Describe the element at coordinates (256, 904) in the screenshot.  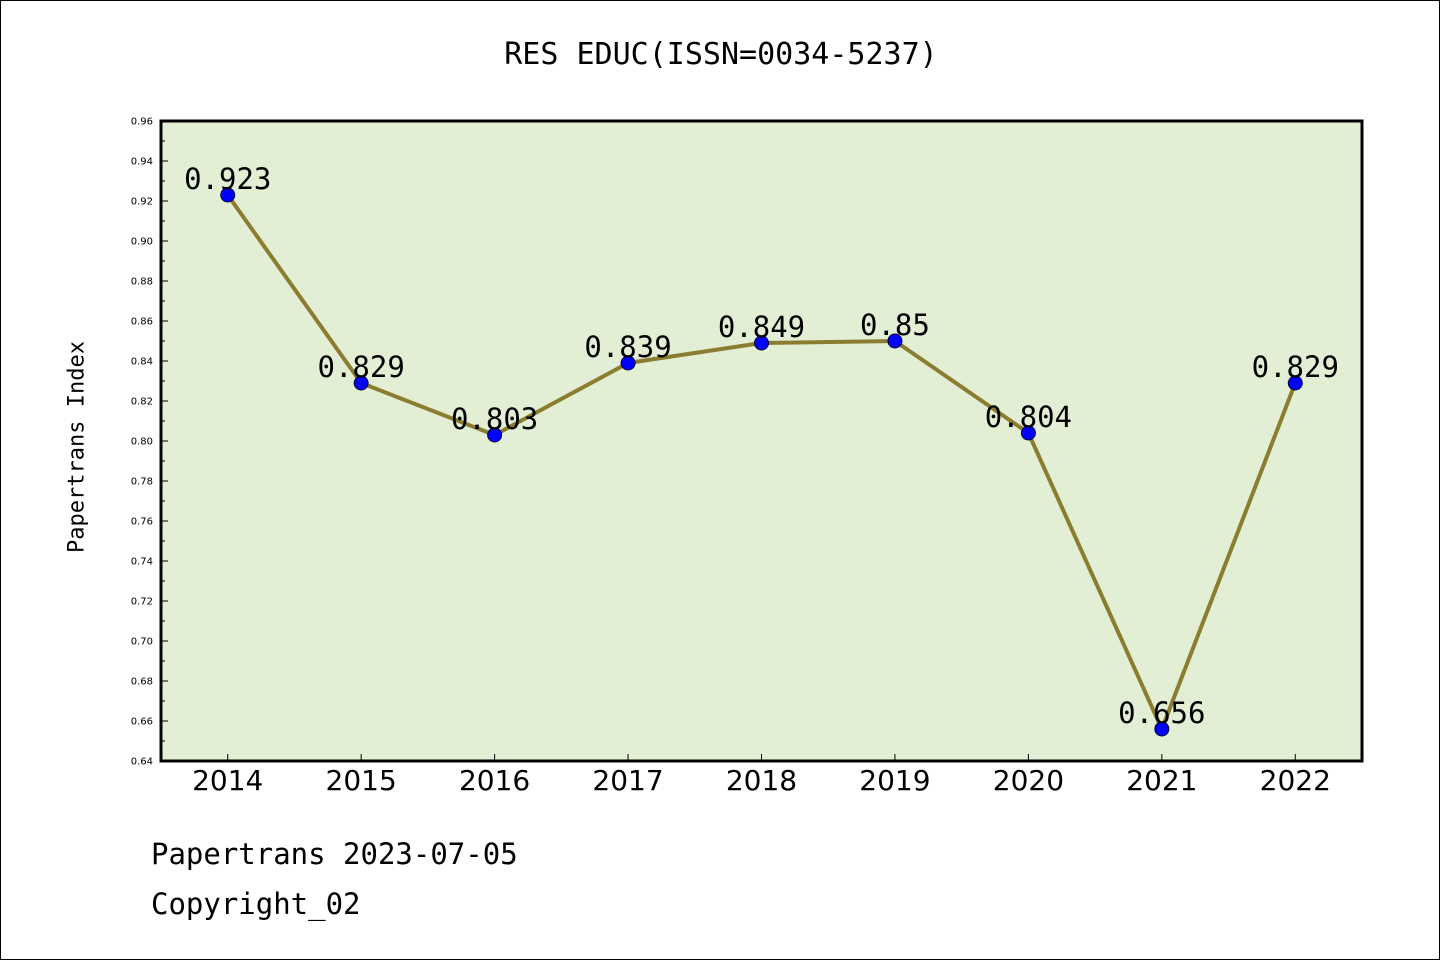
I see `footer-copyright: Copyright_02` at that location.